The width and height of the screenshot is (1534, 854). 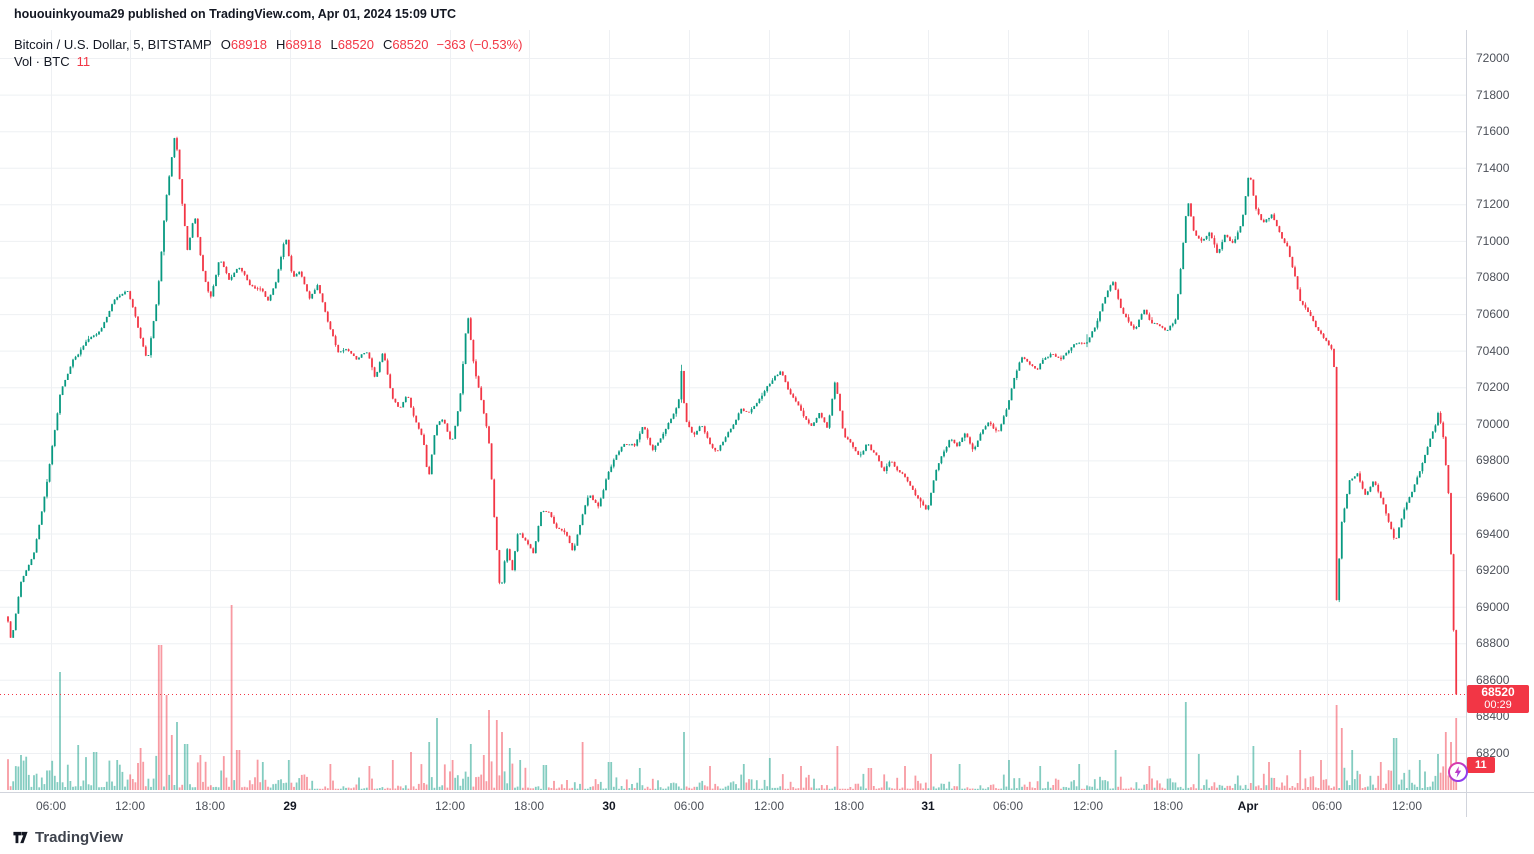 I want to click on tradingview-logo: TradingView, so click(x=67, y=837).